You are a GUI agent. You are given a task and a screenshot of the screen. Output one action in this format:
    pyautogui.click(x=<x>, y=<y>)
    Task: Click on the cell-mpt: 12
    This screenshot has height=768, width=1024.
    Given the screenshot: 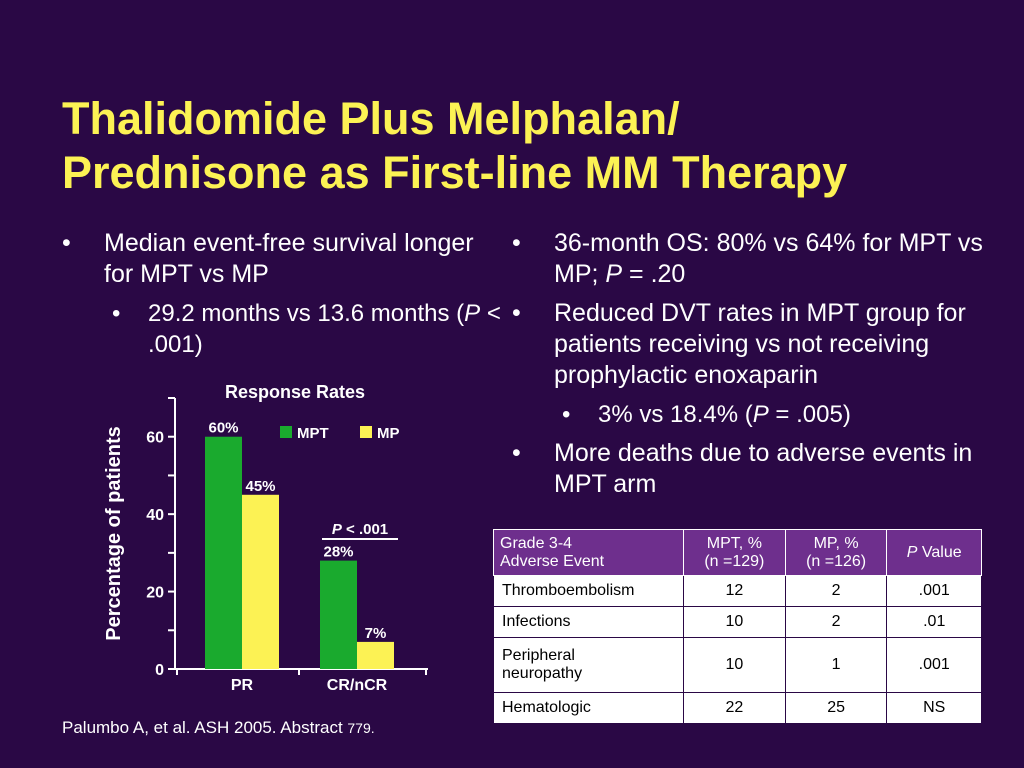 What is the action you would take?
    pyautogui.click(x=734, y=591)
    